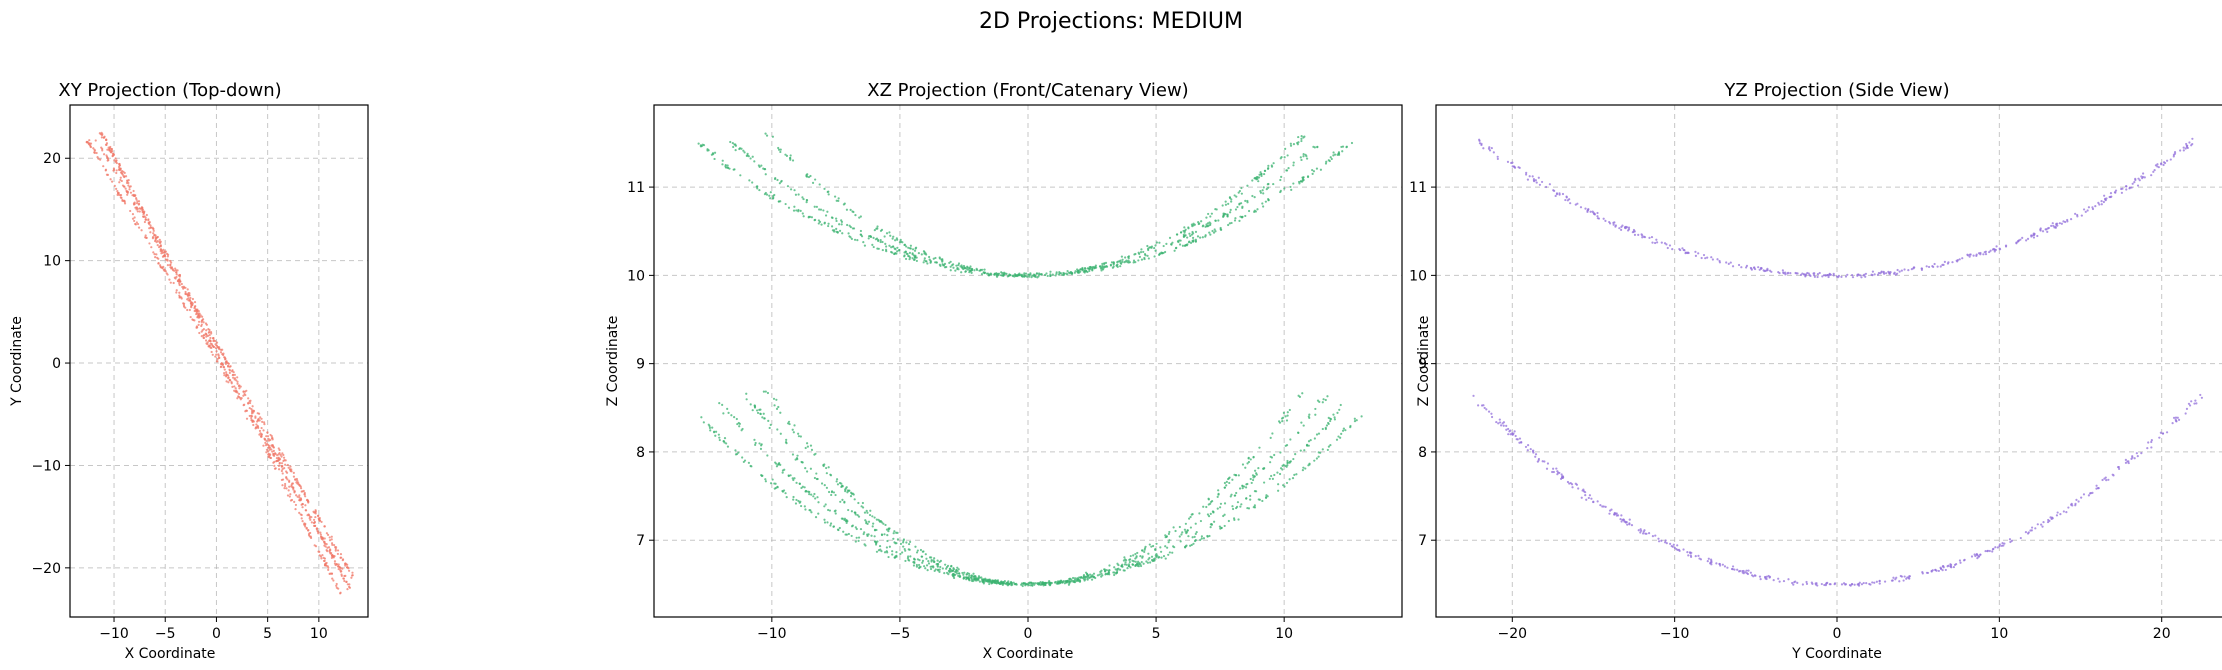 This screenshot has width=2222, height=670. What do you see at coordinates (1028, 634) in the screenshot?
I see `x-tick-label: 0` at bounding box center [1028, 634].